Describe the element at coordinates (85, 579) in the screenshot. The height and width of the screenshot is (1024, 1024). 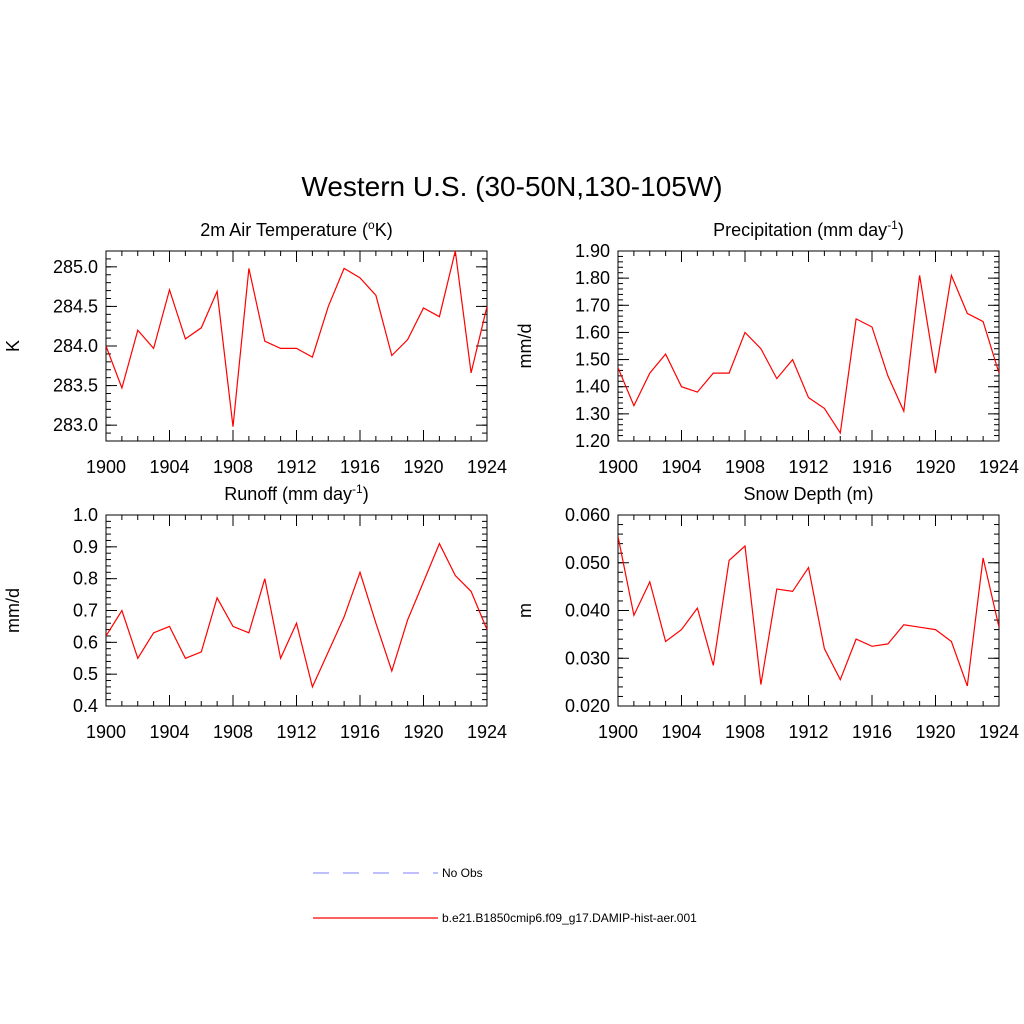
I see `y-tick-label: 0.8` at that location.